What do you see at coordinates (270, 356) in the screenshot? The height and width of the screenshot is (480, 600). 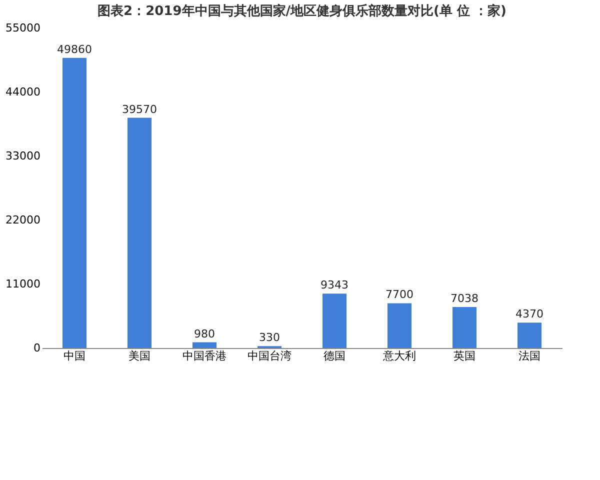 I see `x-tick-label: 中国台湾` at bounding box center [270, 356].